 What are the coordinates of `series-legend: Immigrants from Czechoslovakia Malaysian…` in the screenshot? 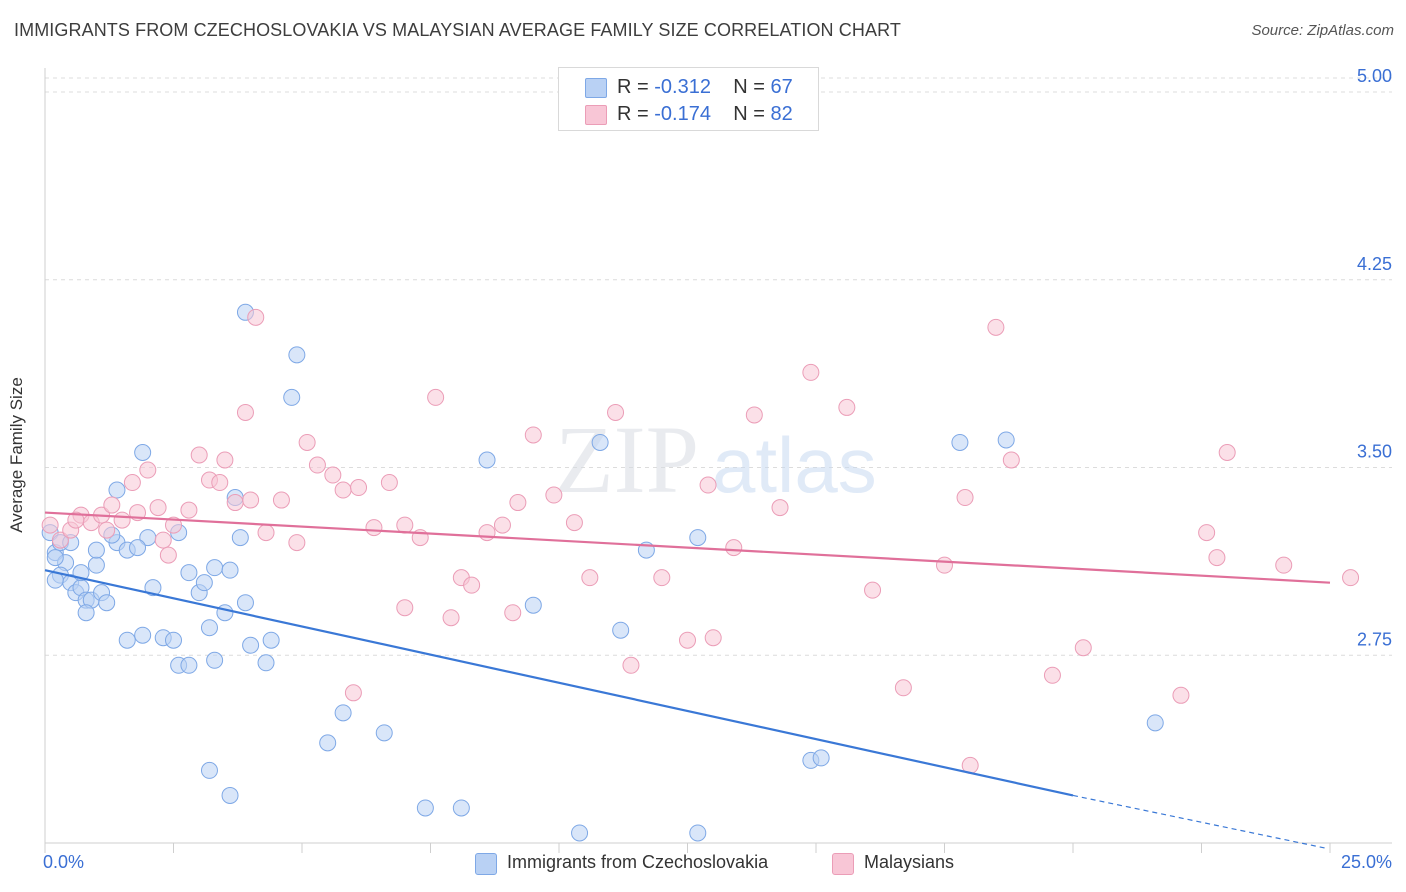 It's located at (703, 865).